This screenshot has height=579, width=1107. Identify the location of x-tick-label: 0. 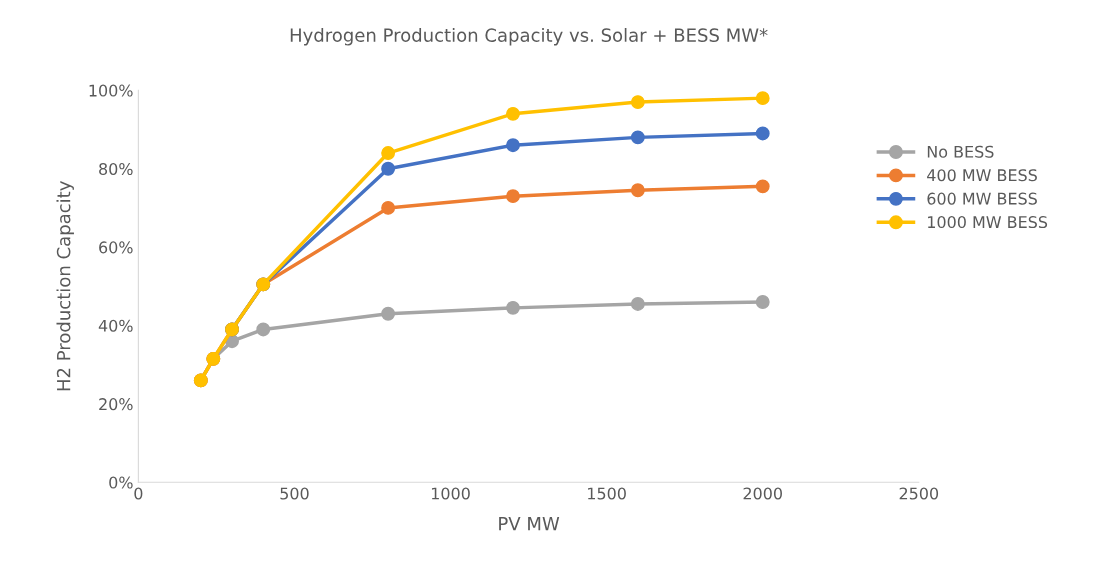
(138, 493).